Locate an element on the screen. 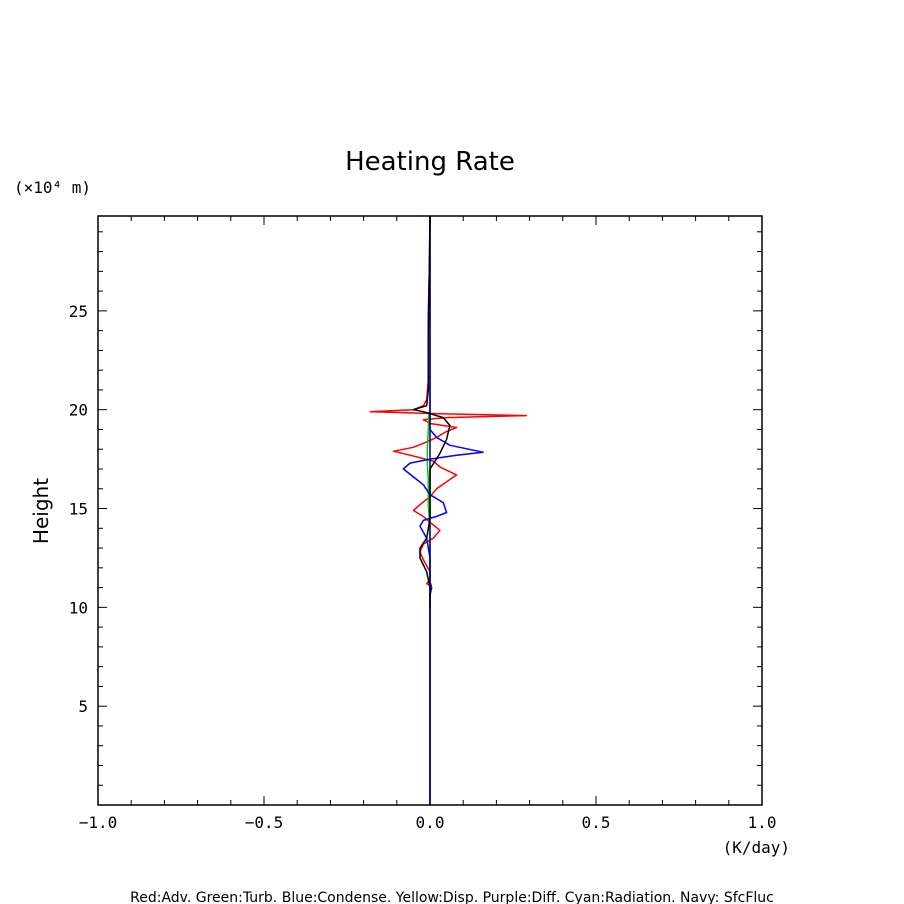  series-line-total is located at coordinates (431, 411).